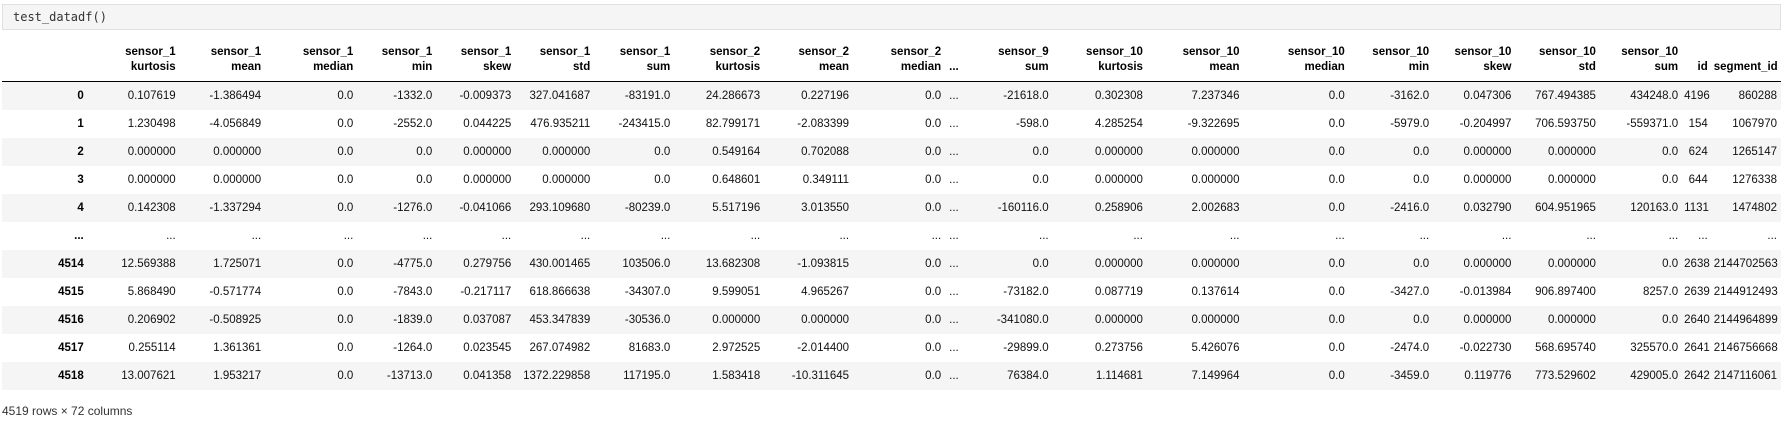 Image resolution: width=1785 pixels, height=430 pixels. What do you see at coordinates (1641, 60) in the screenshot?
I see `column-header: sensor_10 sum` at bounding box center [1641, 60].